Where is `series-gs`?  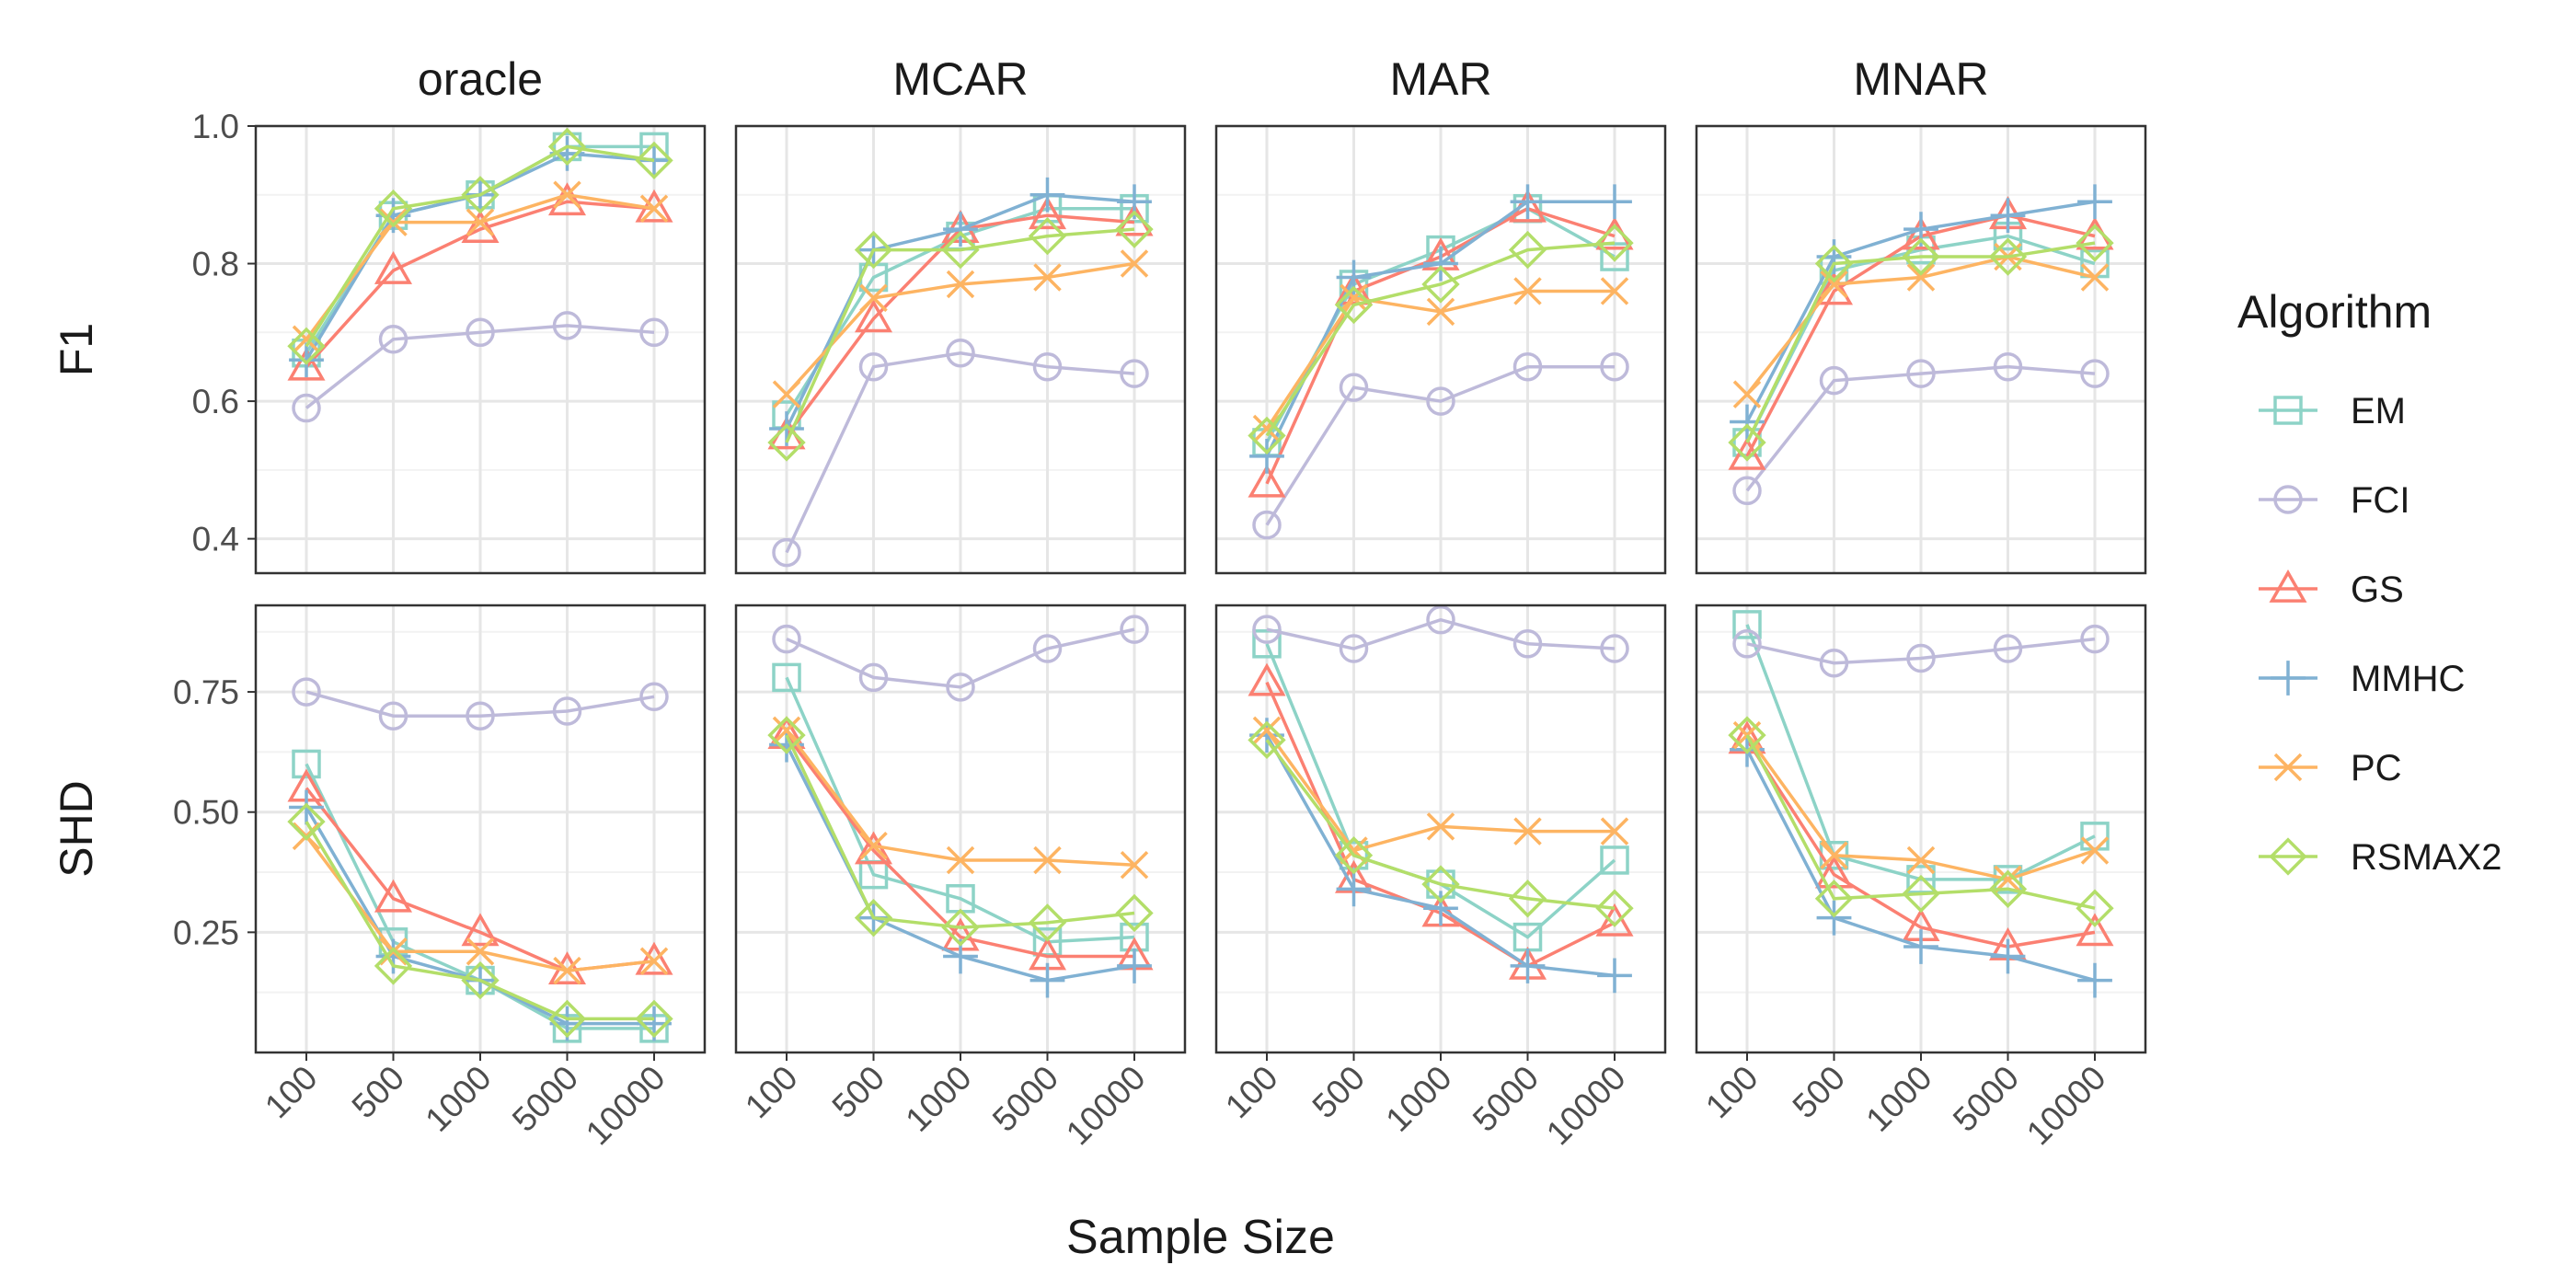 series-gs is located at coordinates (480, 281).